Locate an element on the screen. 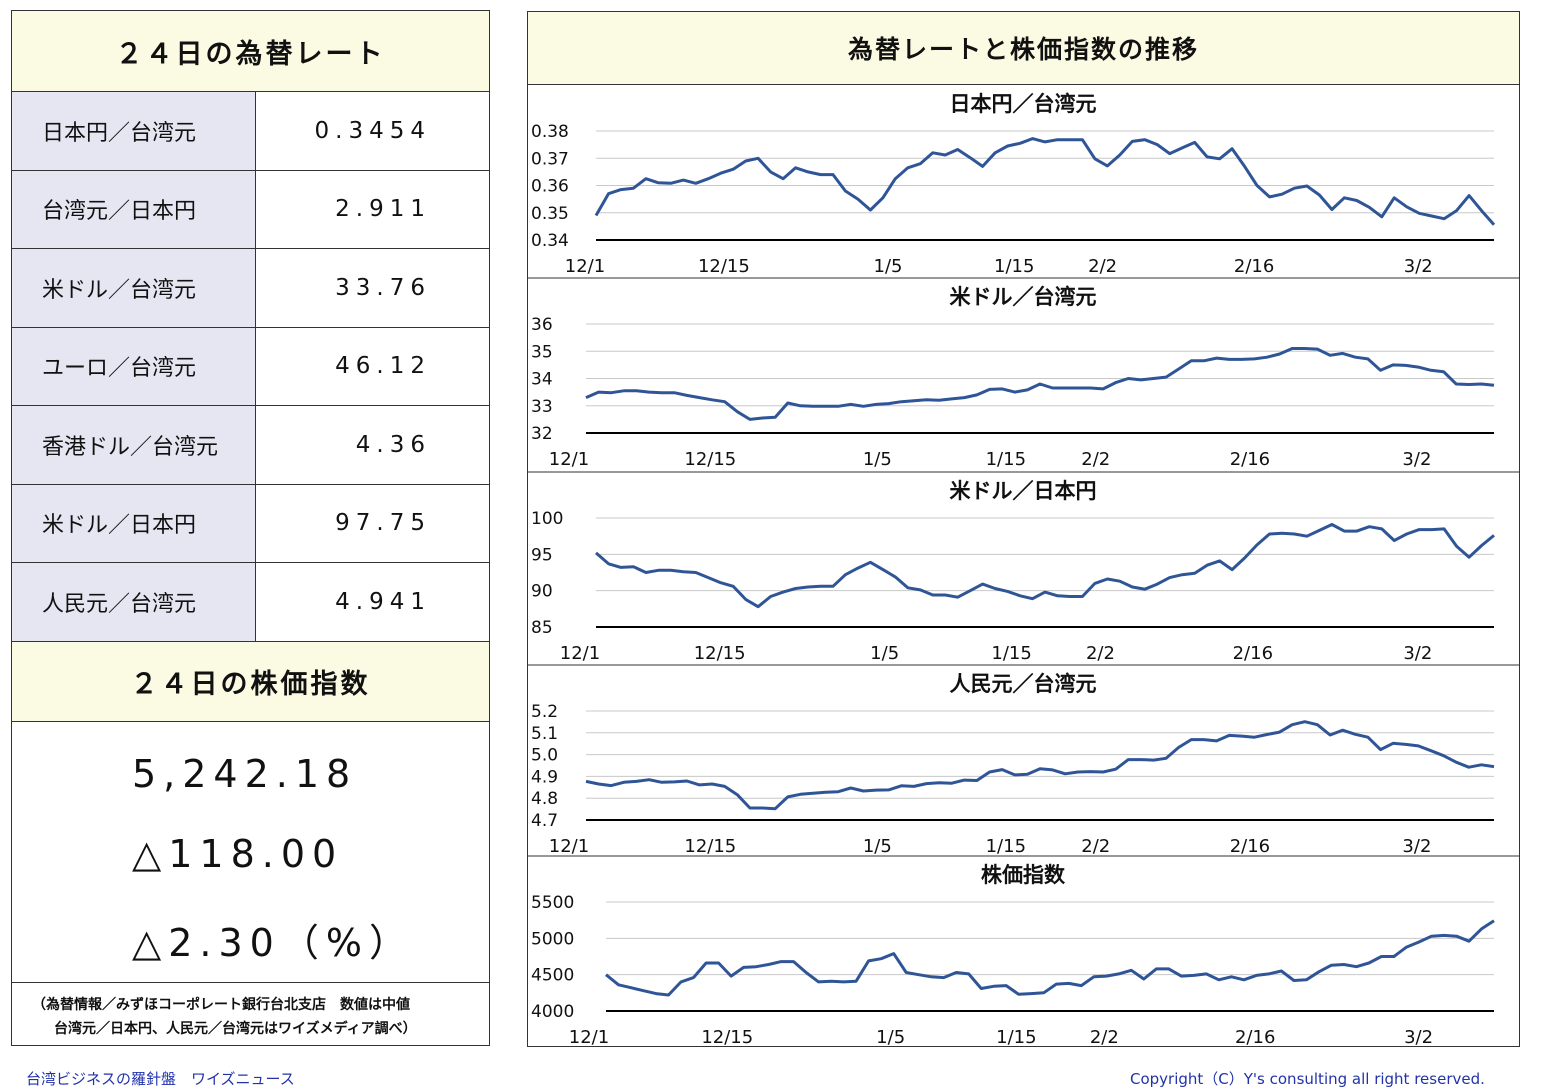 Image resolution: width=1544 pixels, height=1092 pixels. rate-name: 米ドル／台湾元 is located at coordinates (134, 288).